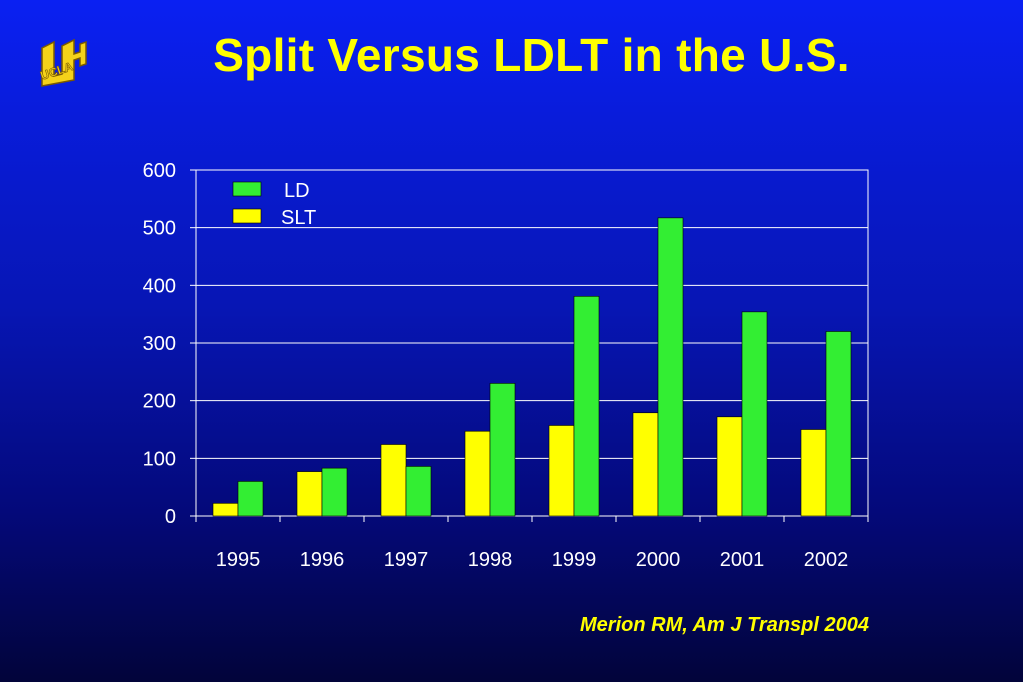 This screenshot has height=682, width=1023. What do you see at coordinates (247, 189) in the screenshot?
I see `legend-swatch-ld` at bounding box center [247, 189].